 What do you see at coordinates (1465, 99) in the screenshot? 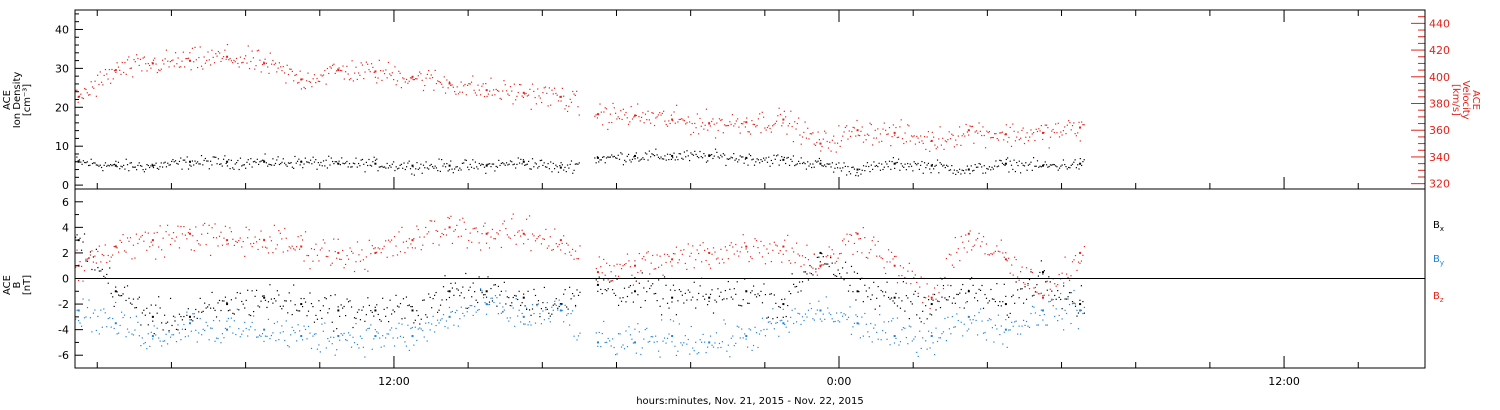
I see `axis-label-line: Velocity` at bounding box center [1465, 99].